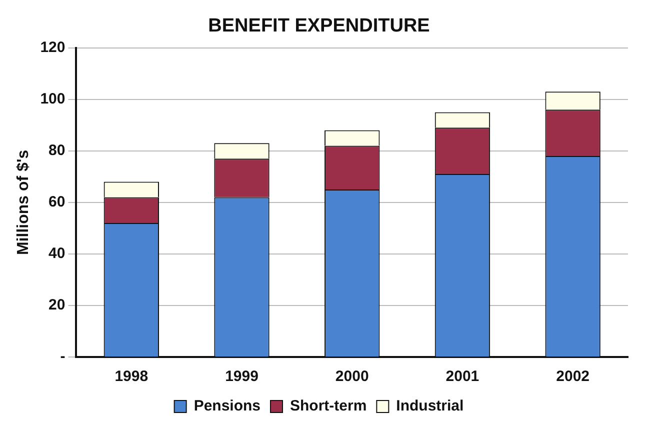  What do you see at coordinates (573, 377) in the screenshot?
I see `x-tick-label: 2002` at bounding box center [573, 377].